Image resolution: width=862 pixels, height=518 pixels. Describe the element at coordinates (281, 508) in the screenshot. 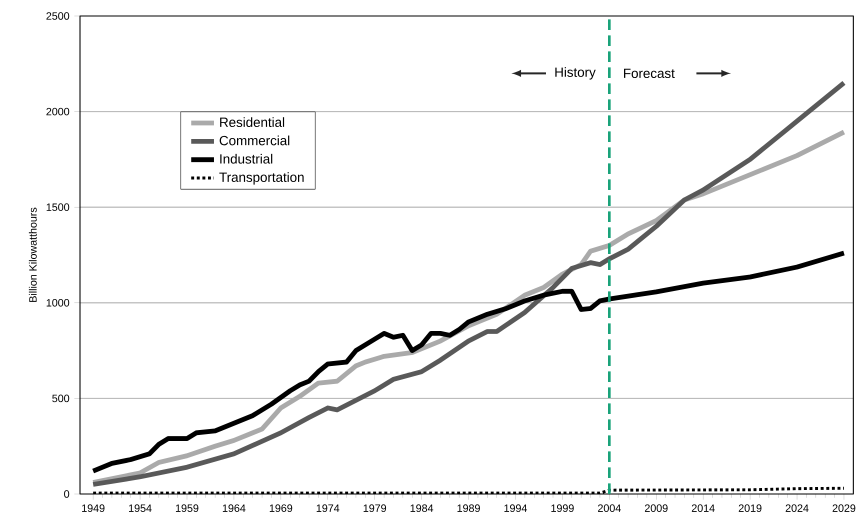

I see `x-tick-label: 1969` at that location.